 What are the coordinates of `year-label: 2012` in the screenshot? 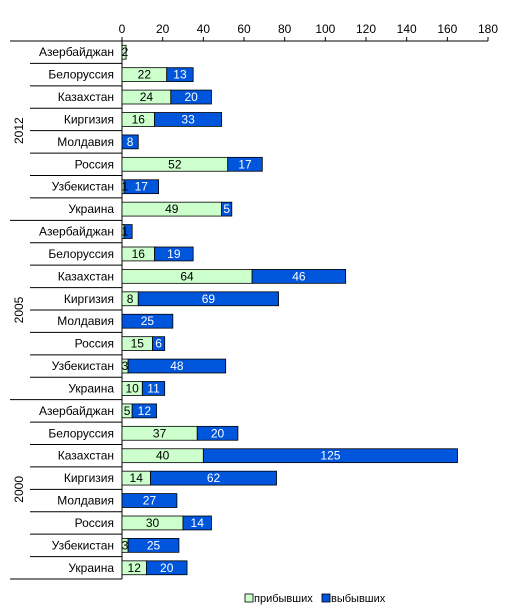 It's located at (19, 130).